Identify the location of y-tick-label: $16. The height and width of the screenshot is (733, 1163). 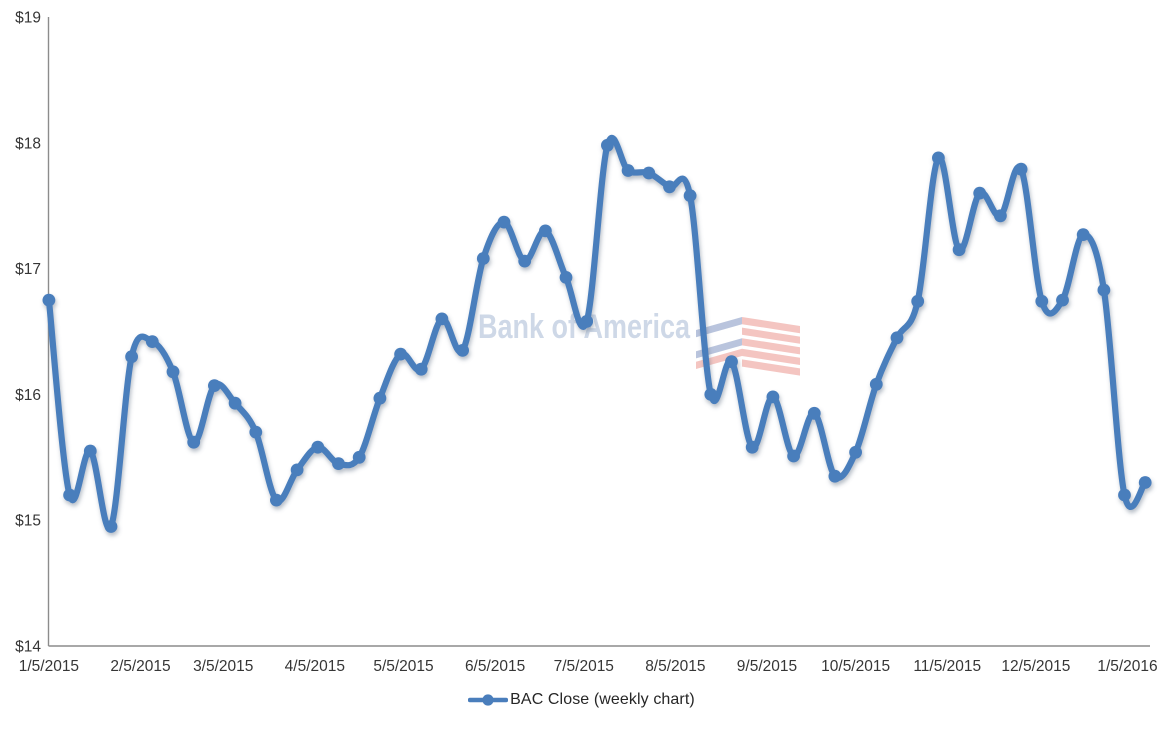
(28, 395).